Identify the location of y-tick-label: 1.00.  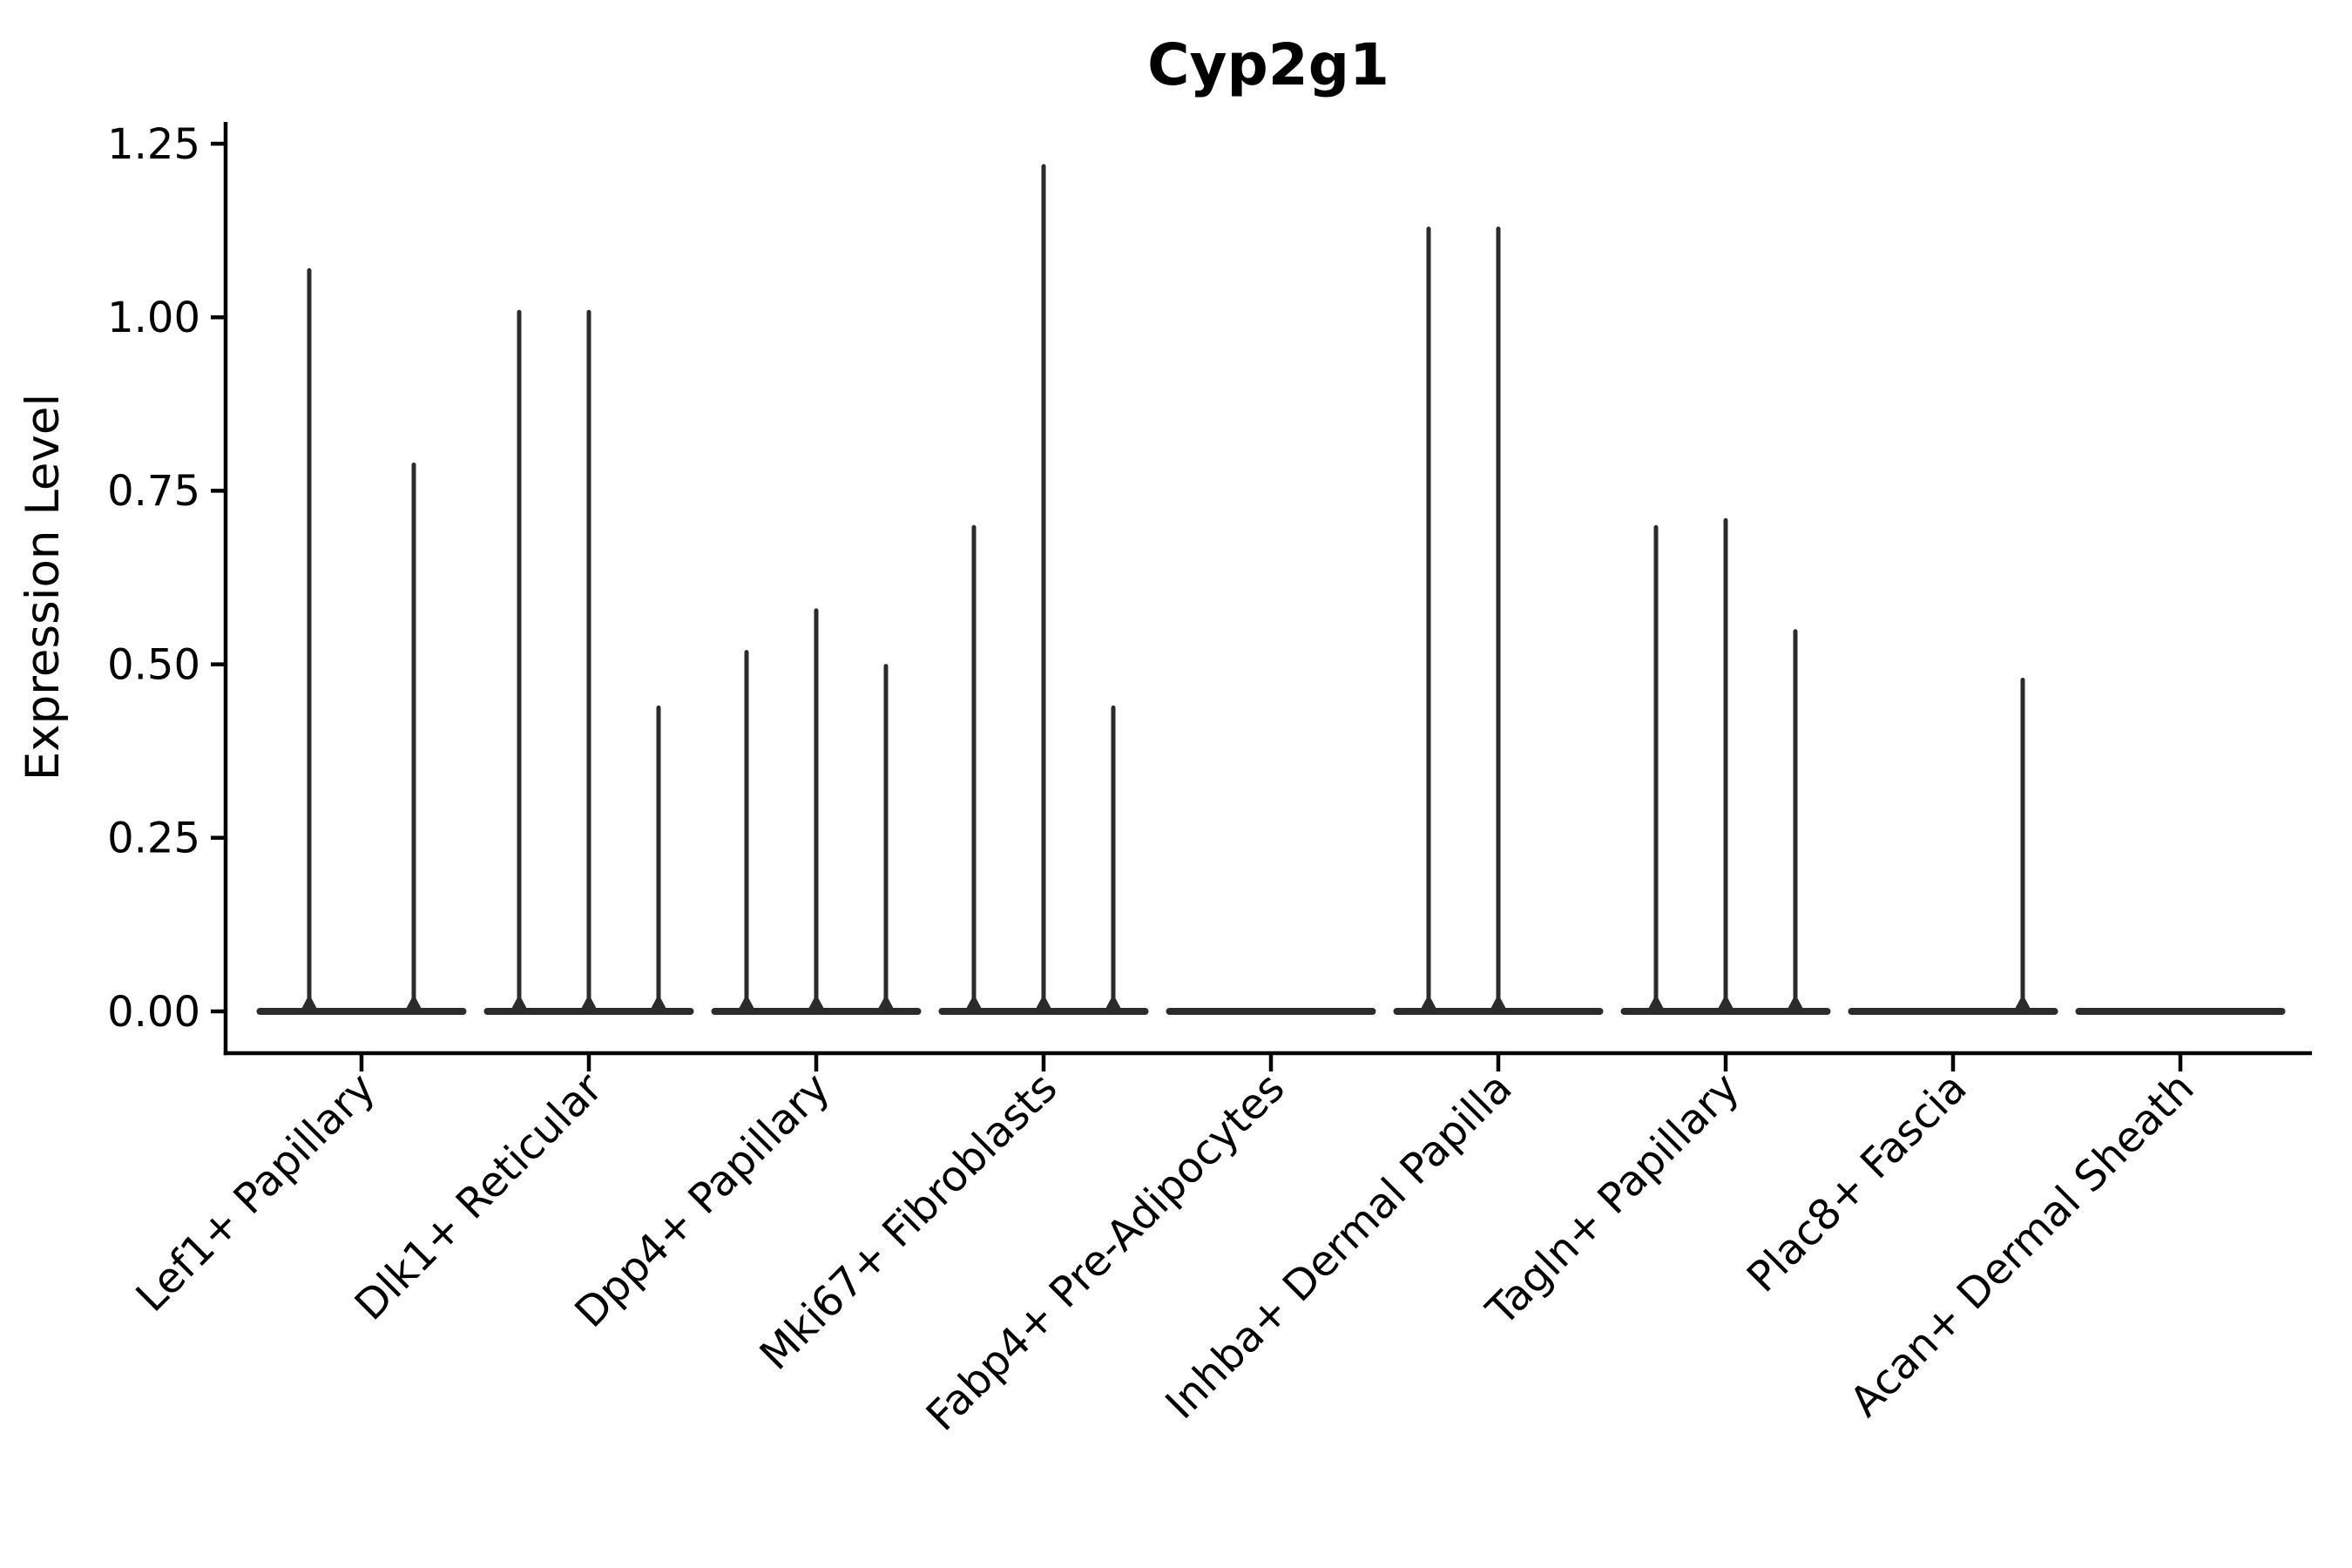
(153, 318).